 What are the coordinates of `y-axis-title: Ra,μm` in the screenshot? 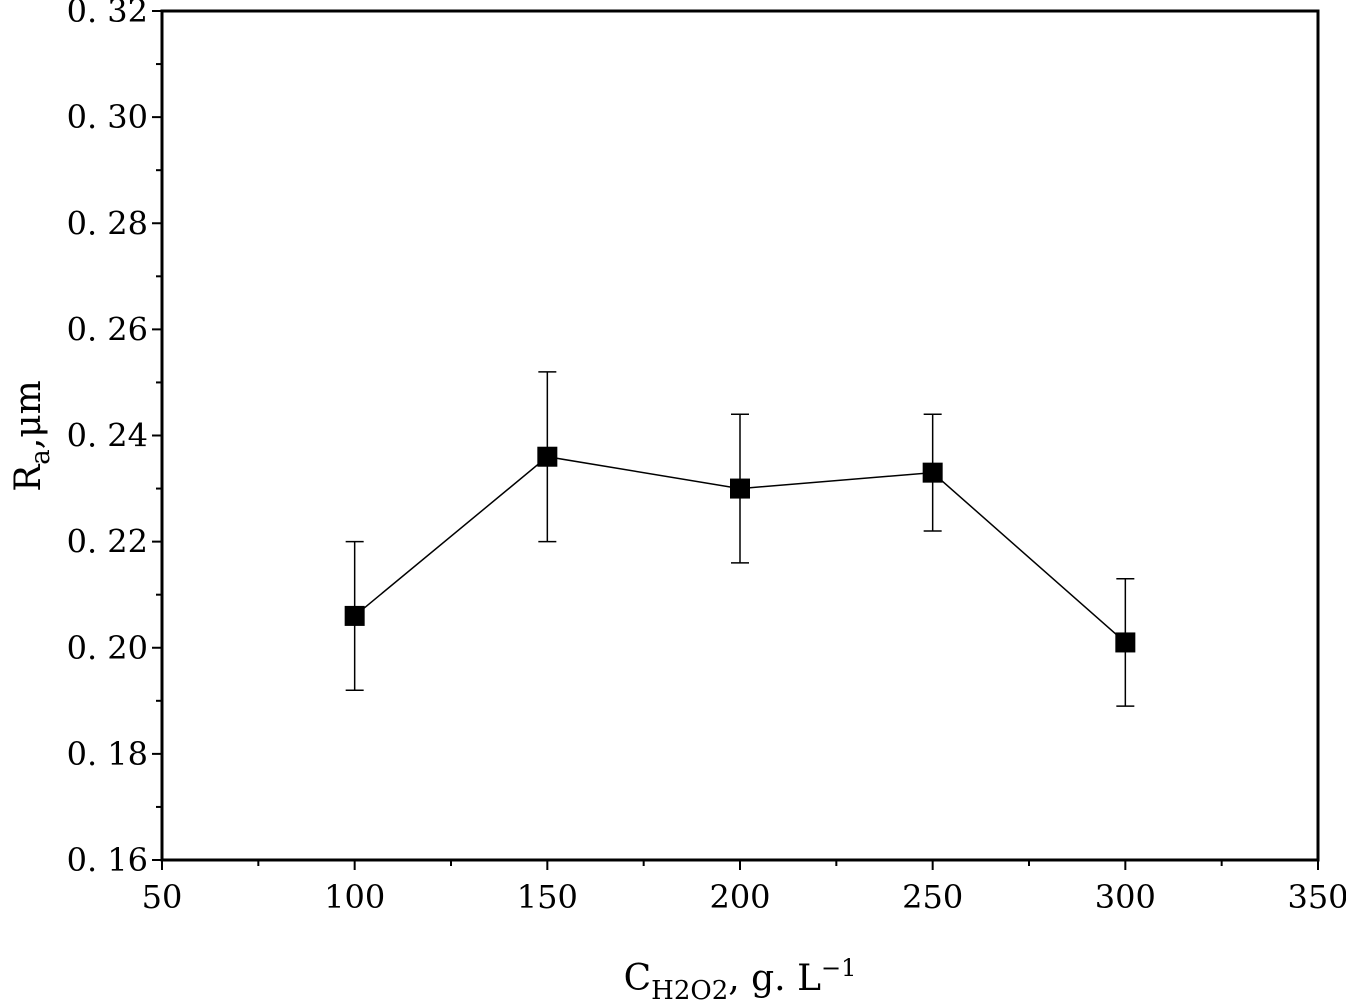 It's located at (32, 436).